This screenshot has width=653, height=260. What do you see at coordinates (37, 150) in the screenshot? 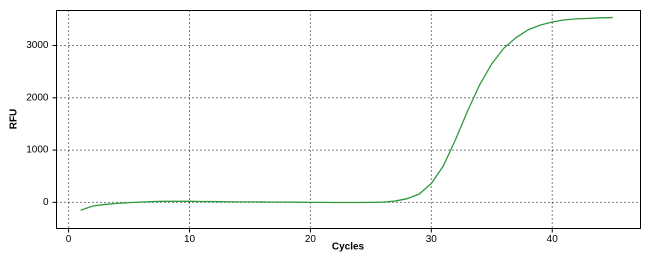
I see `y-tick-label: 1000` at bounding box center [37, 150].